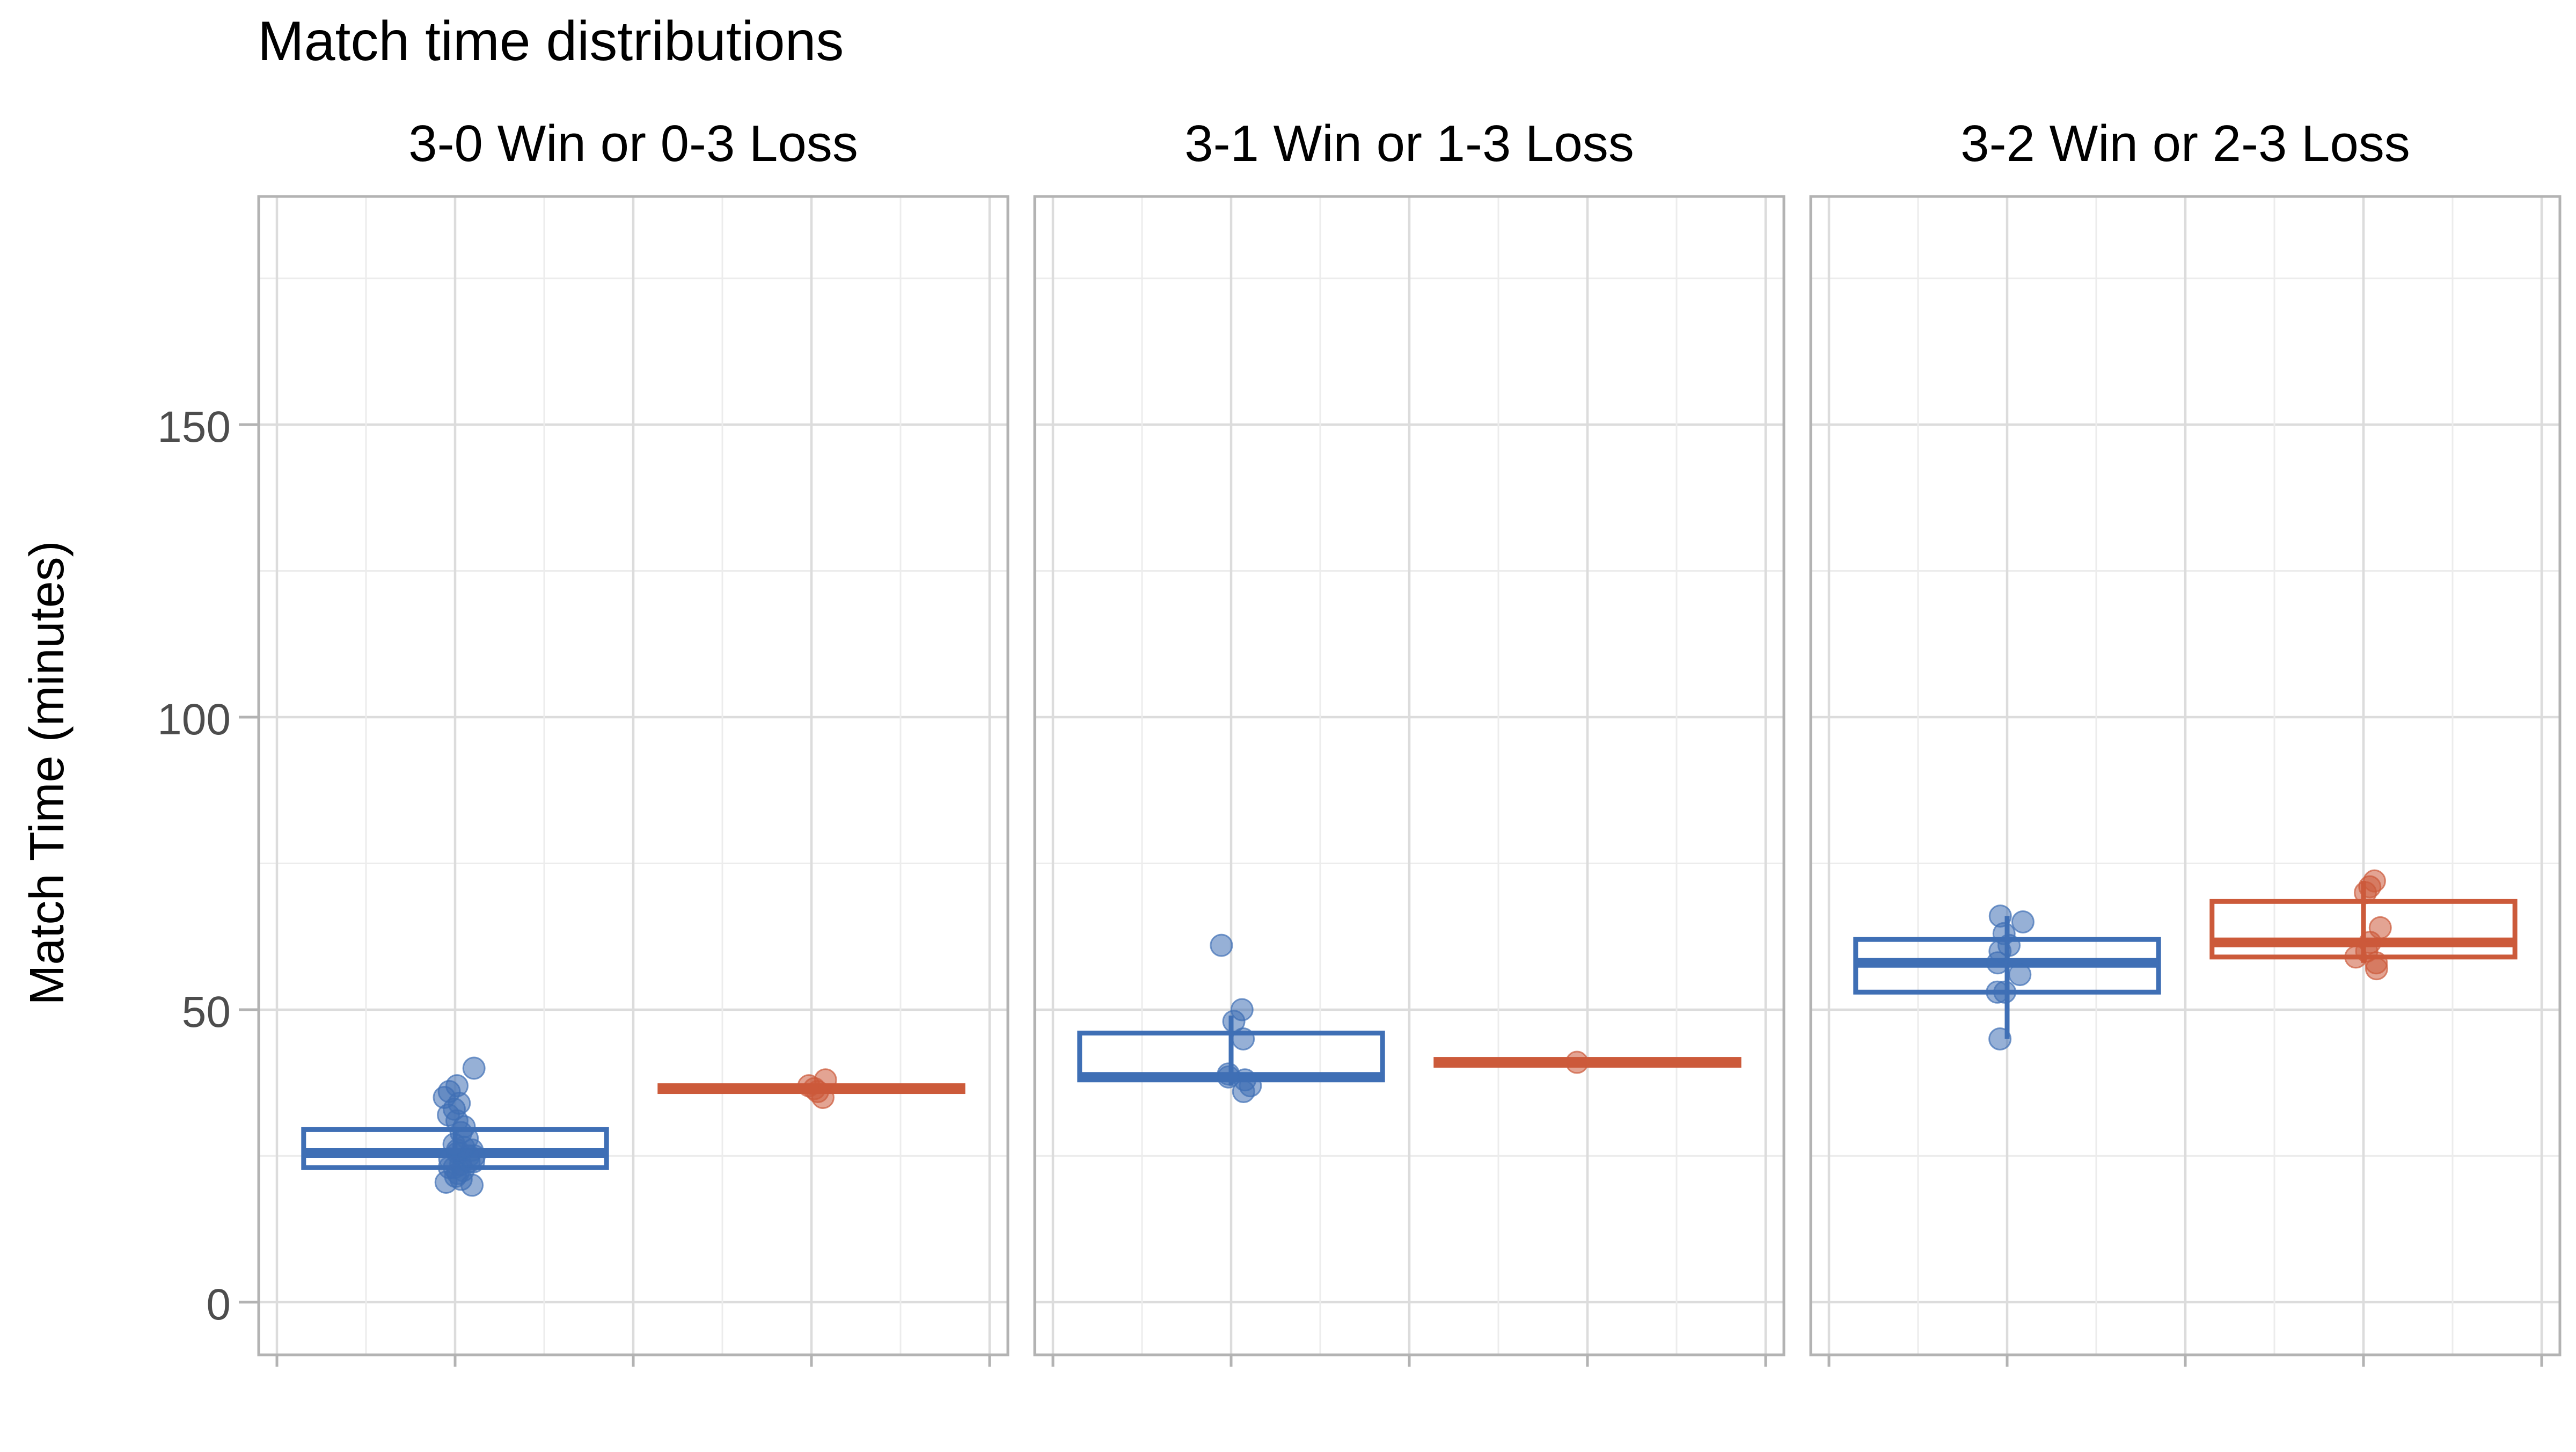  Describe the element at coordinates (47, 773) in the screenshot. I see `y-axis-label: Match Time (minutes)` at that location.